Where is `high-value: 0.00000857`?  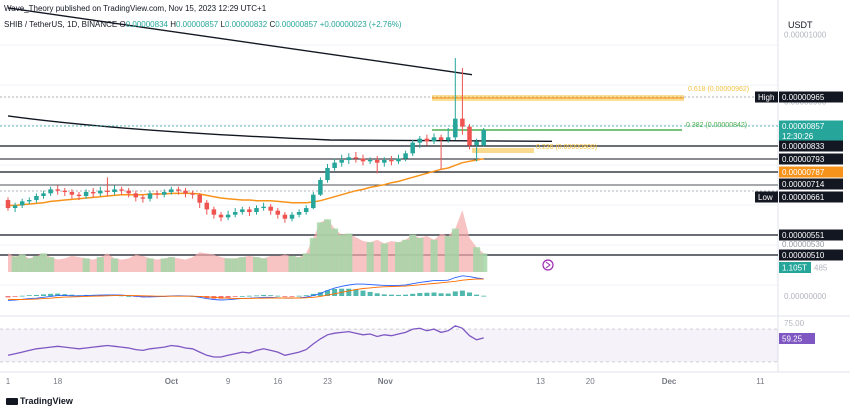
high-value: 0.00000857 is located at coordinates (197, 24).